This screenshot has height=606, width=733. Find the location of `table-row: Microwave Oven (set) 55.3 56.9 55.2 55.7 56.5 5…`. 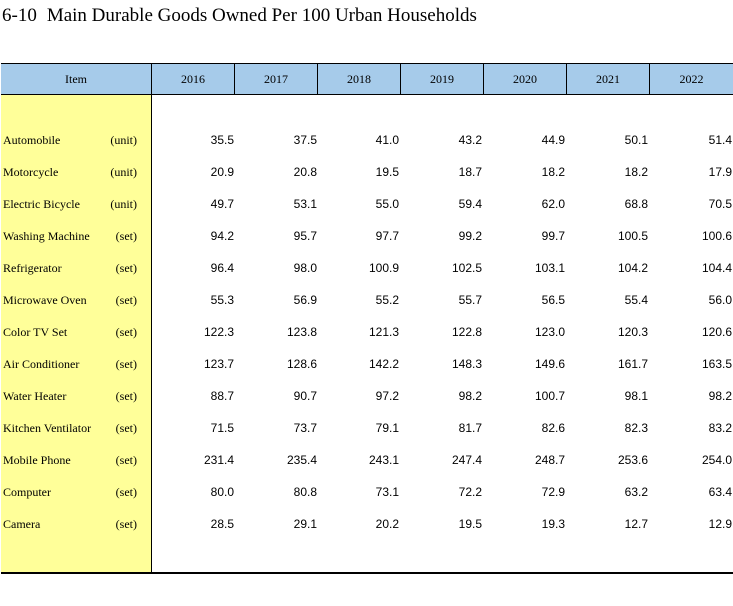

table-row: Microwave Oven (set) 55.3 56.9 55.2 55.7 56.5 5… is located at coordinates (367, 302).